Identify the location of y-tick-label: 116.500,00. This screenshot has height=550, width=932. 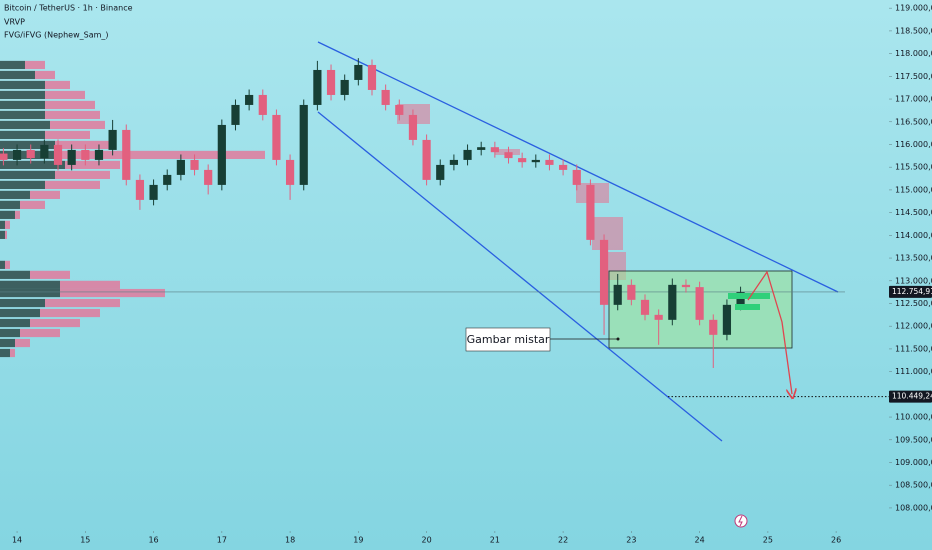
(913, 121).